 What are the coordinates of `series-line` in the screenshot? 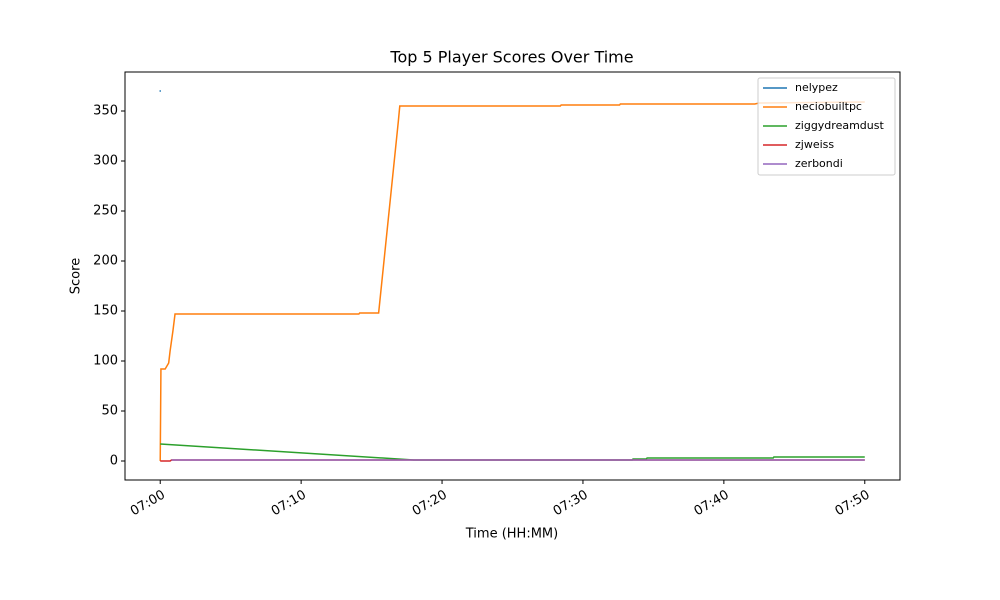 It's located at (512, 452).